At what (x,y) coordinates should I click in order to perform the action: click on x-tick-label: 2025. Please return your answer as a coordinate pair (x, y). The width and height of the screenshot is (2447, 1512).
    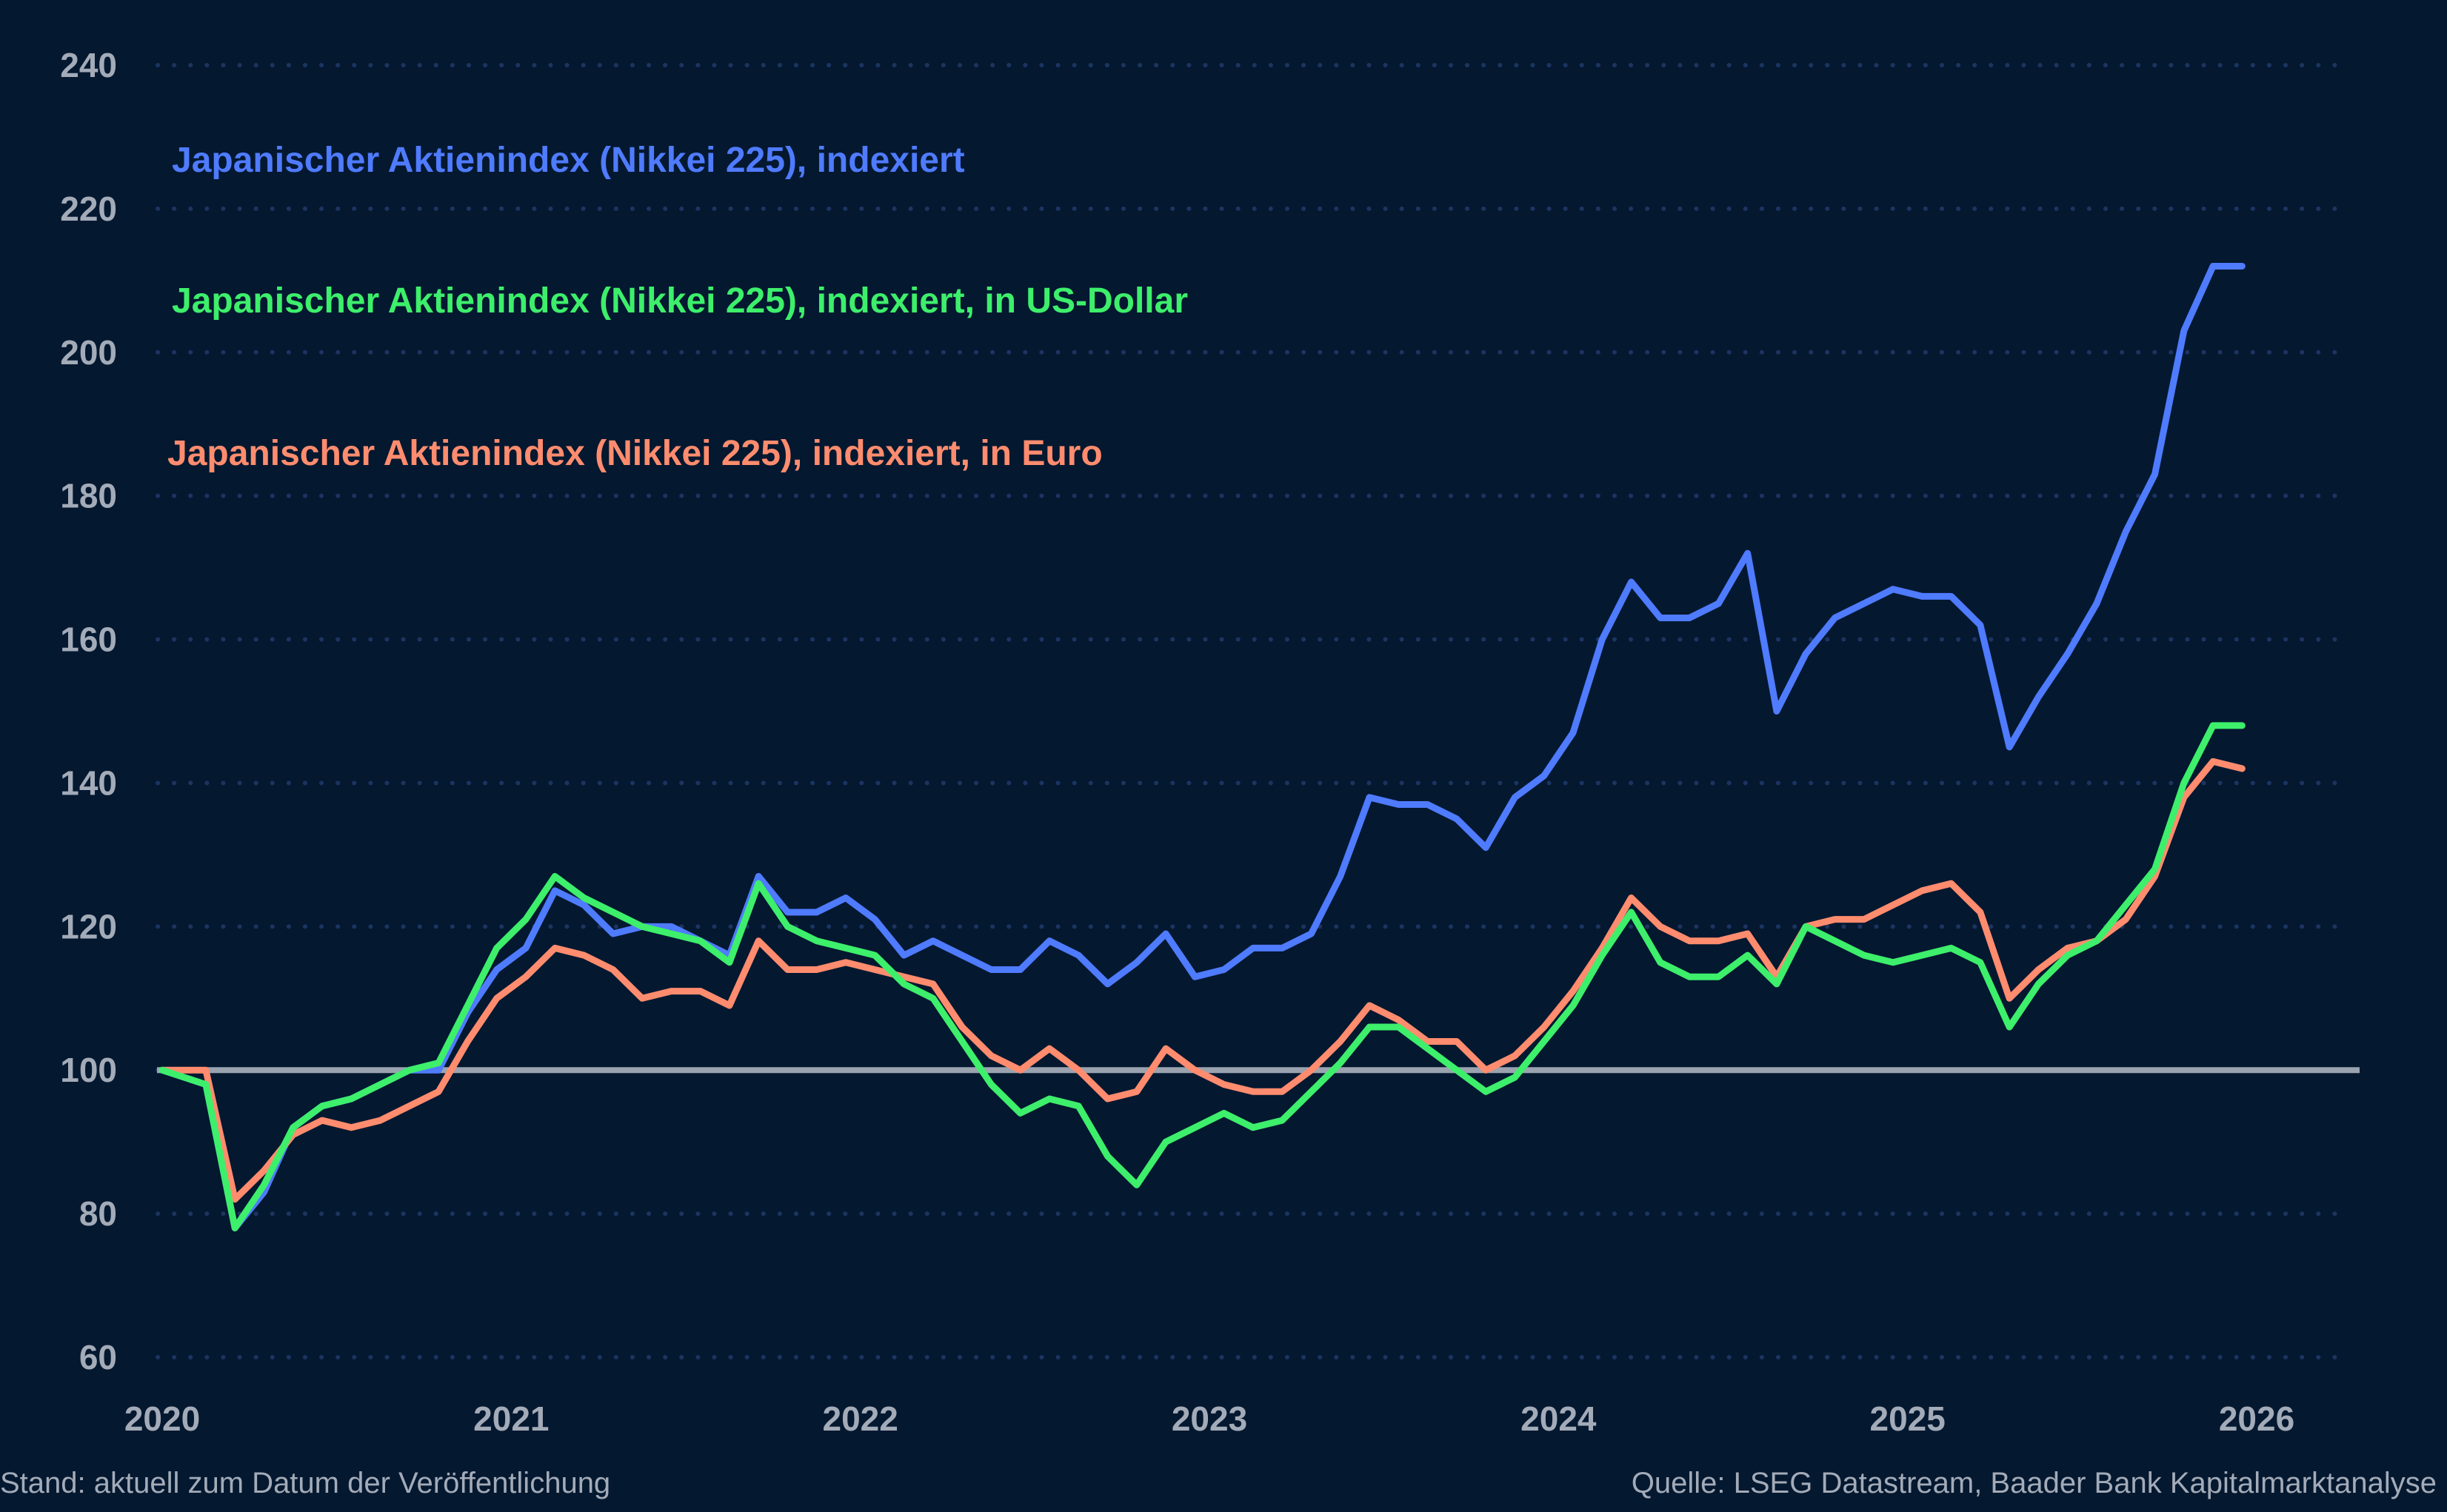
    Looking at the image, I should click on (1907, 1418).